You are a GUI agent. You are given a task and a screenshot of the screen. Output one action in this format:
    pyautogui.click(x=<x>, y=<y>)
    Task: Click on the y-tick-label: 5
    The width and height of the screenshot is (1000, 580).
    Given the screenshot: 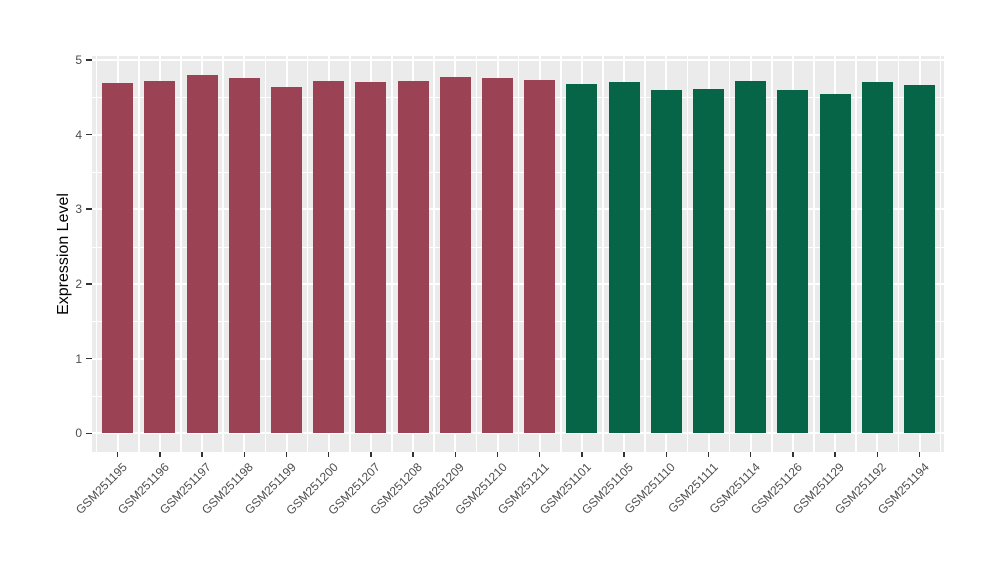 What is the action you would take?
    pyautogui.click(x=78, y=59)
    